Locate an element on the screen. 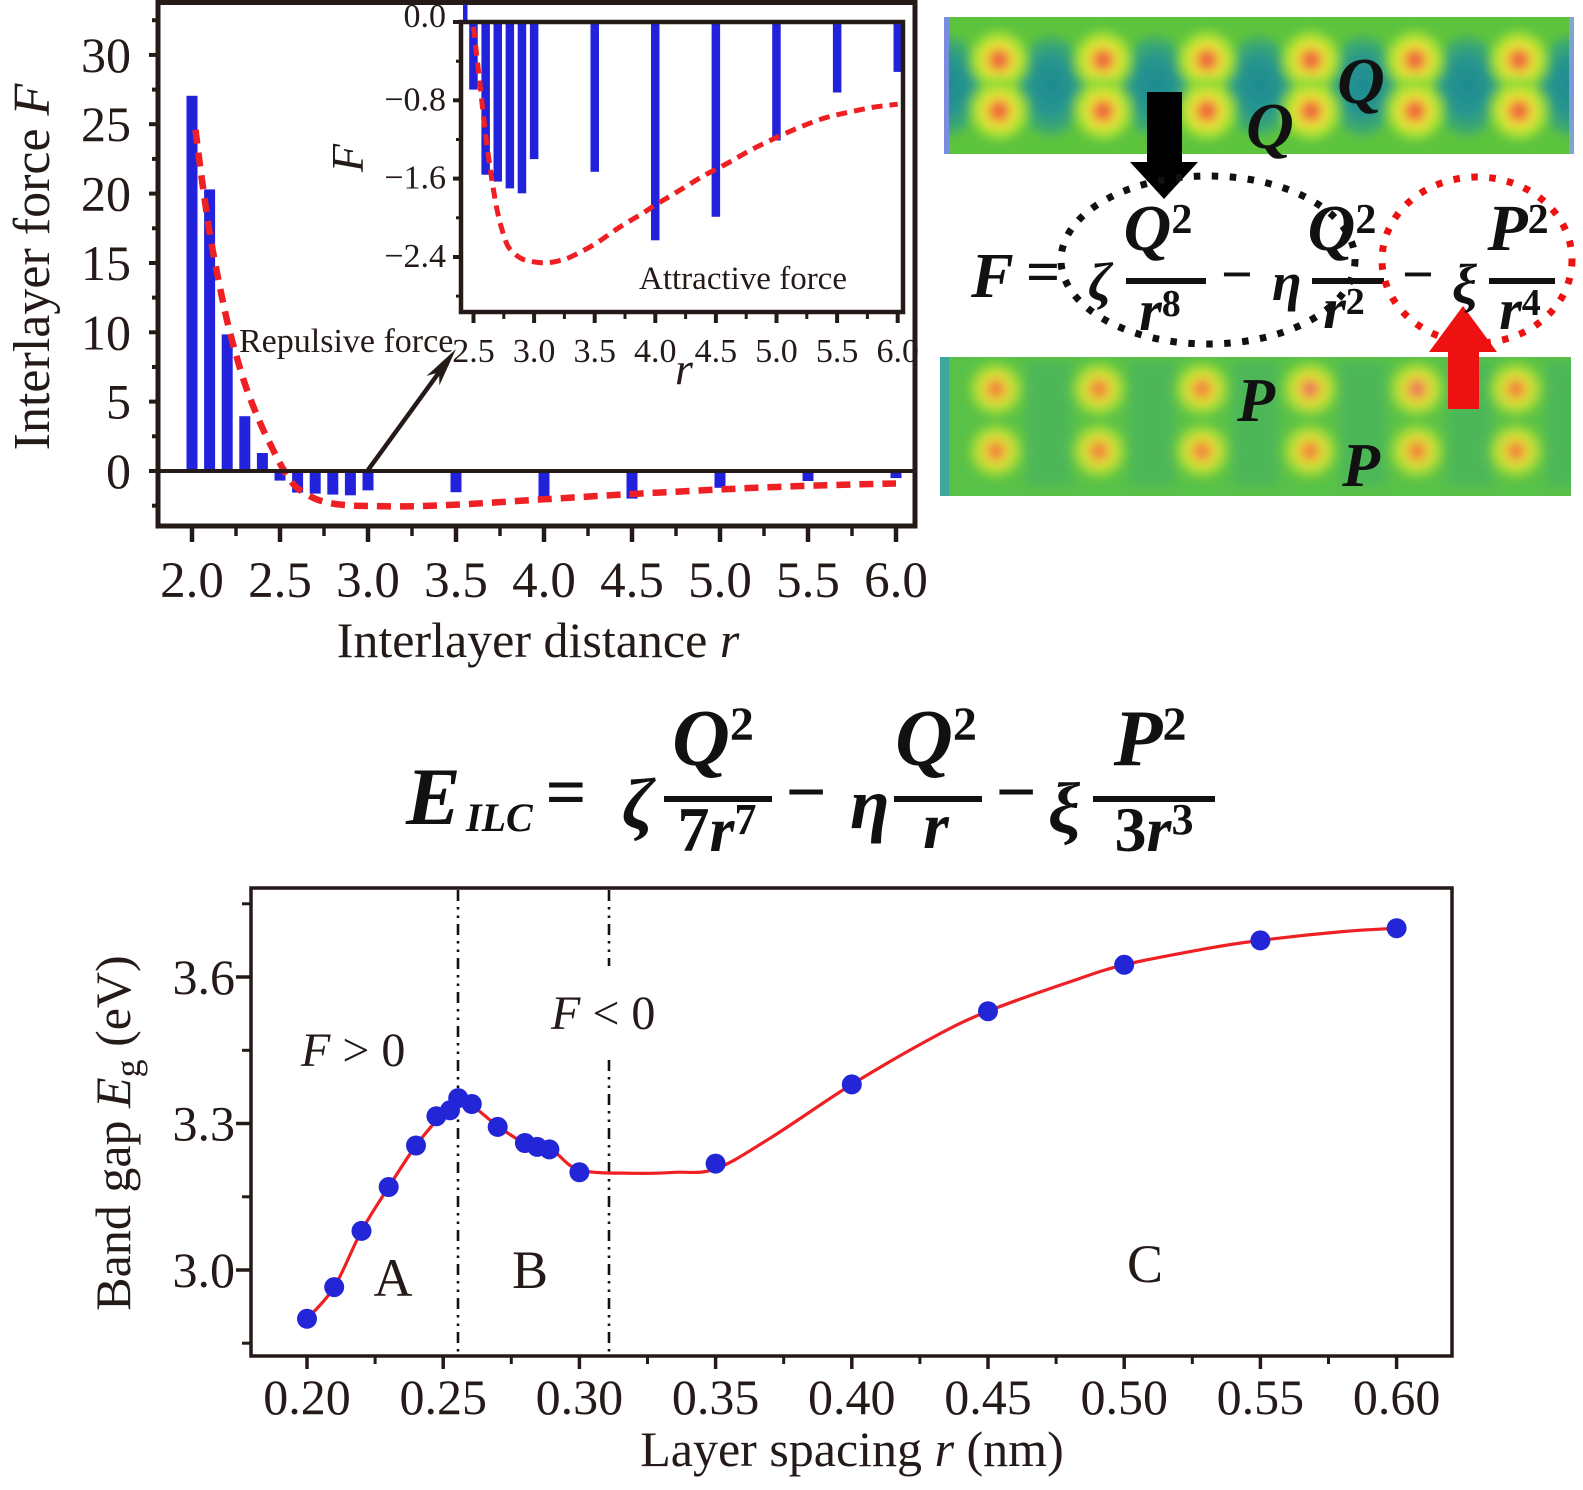  svg-text: 20 is located at coordinates (106, 194).